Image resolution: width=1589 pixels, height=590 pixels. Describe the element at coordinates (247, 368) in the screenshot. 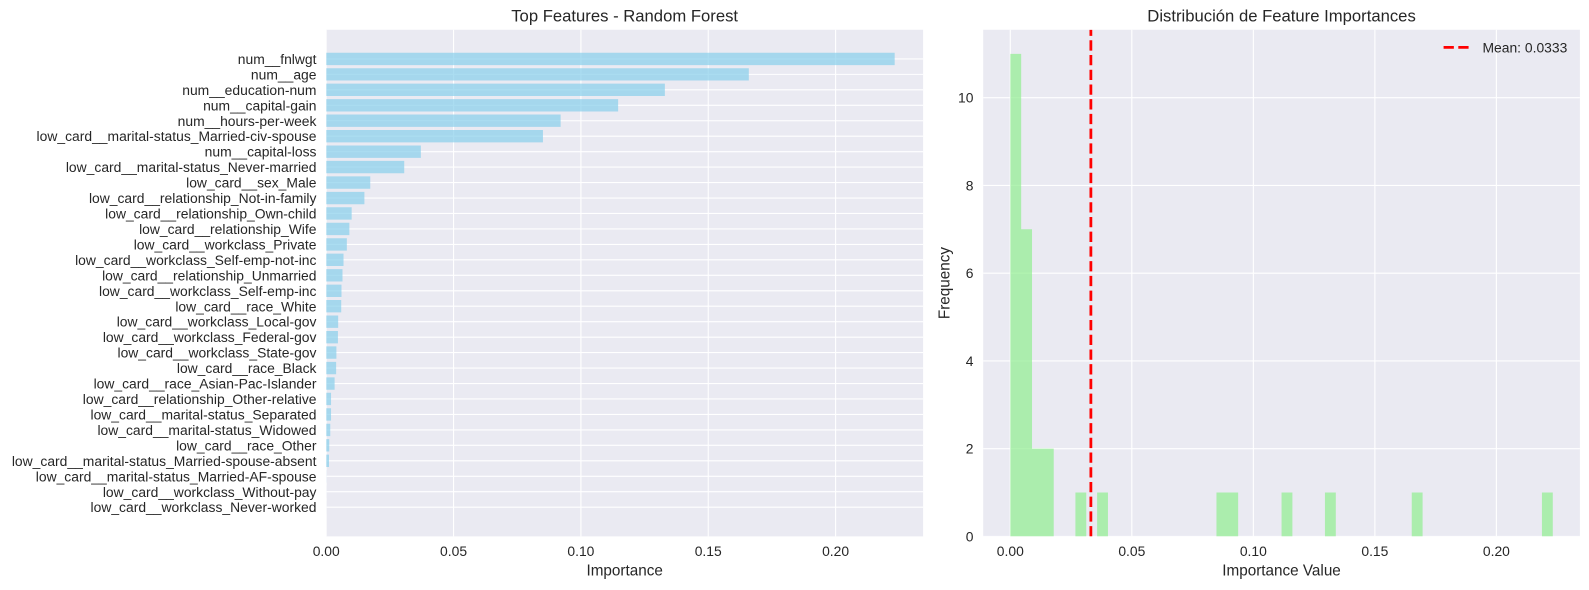

I see `svg-text: low_card__race_Black` at that location.